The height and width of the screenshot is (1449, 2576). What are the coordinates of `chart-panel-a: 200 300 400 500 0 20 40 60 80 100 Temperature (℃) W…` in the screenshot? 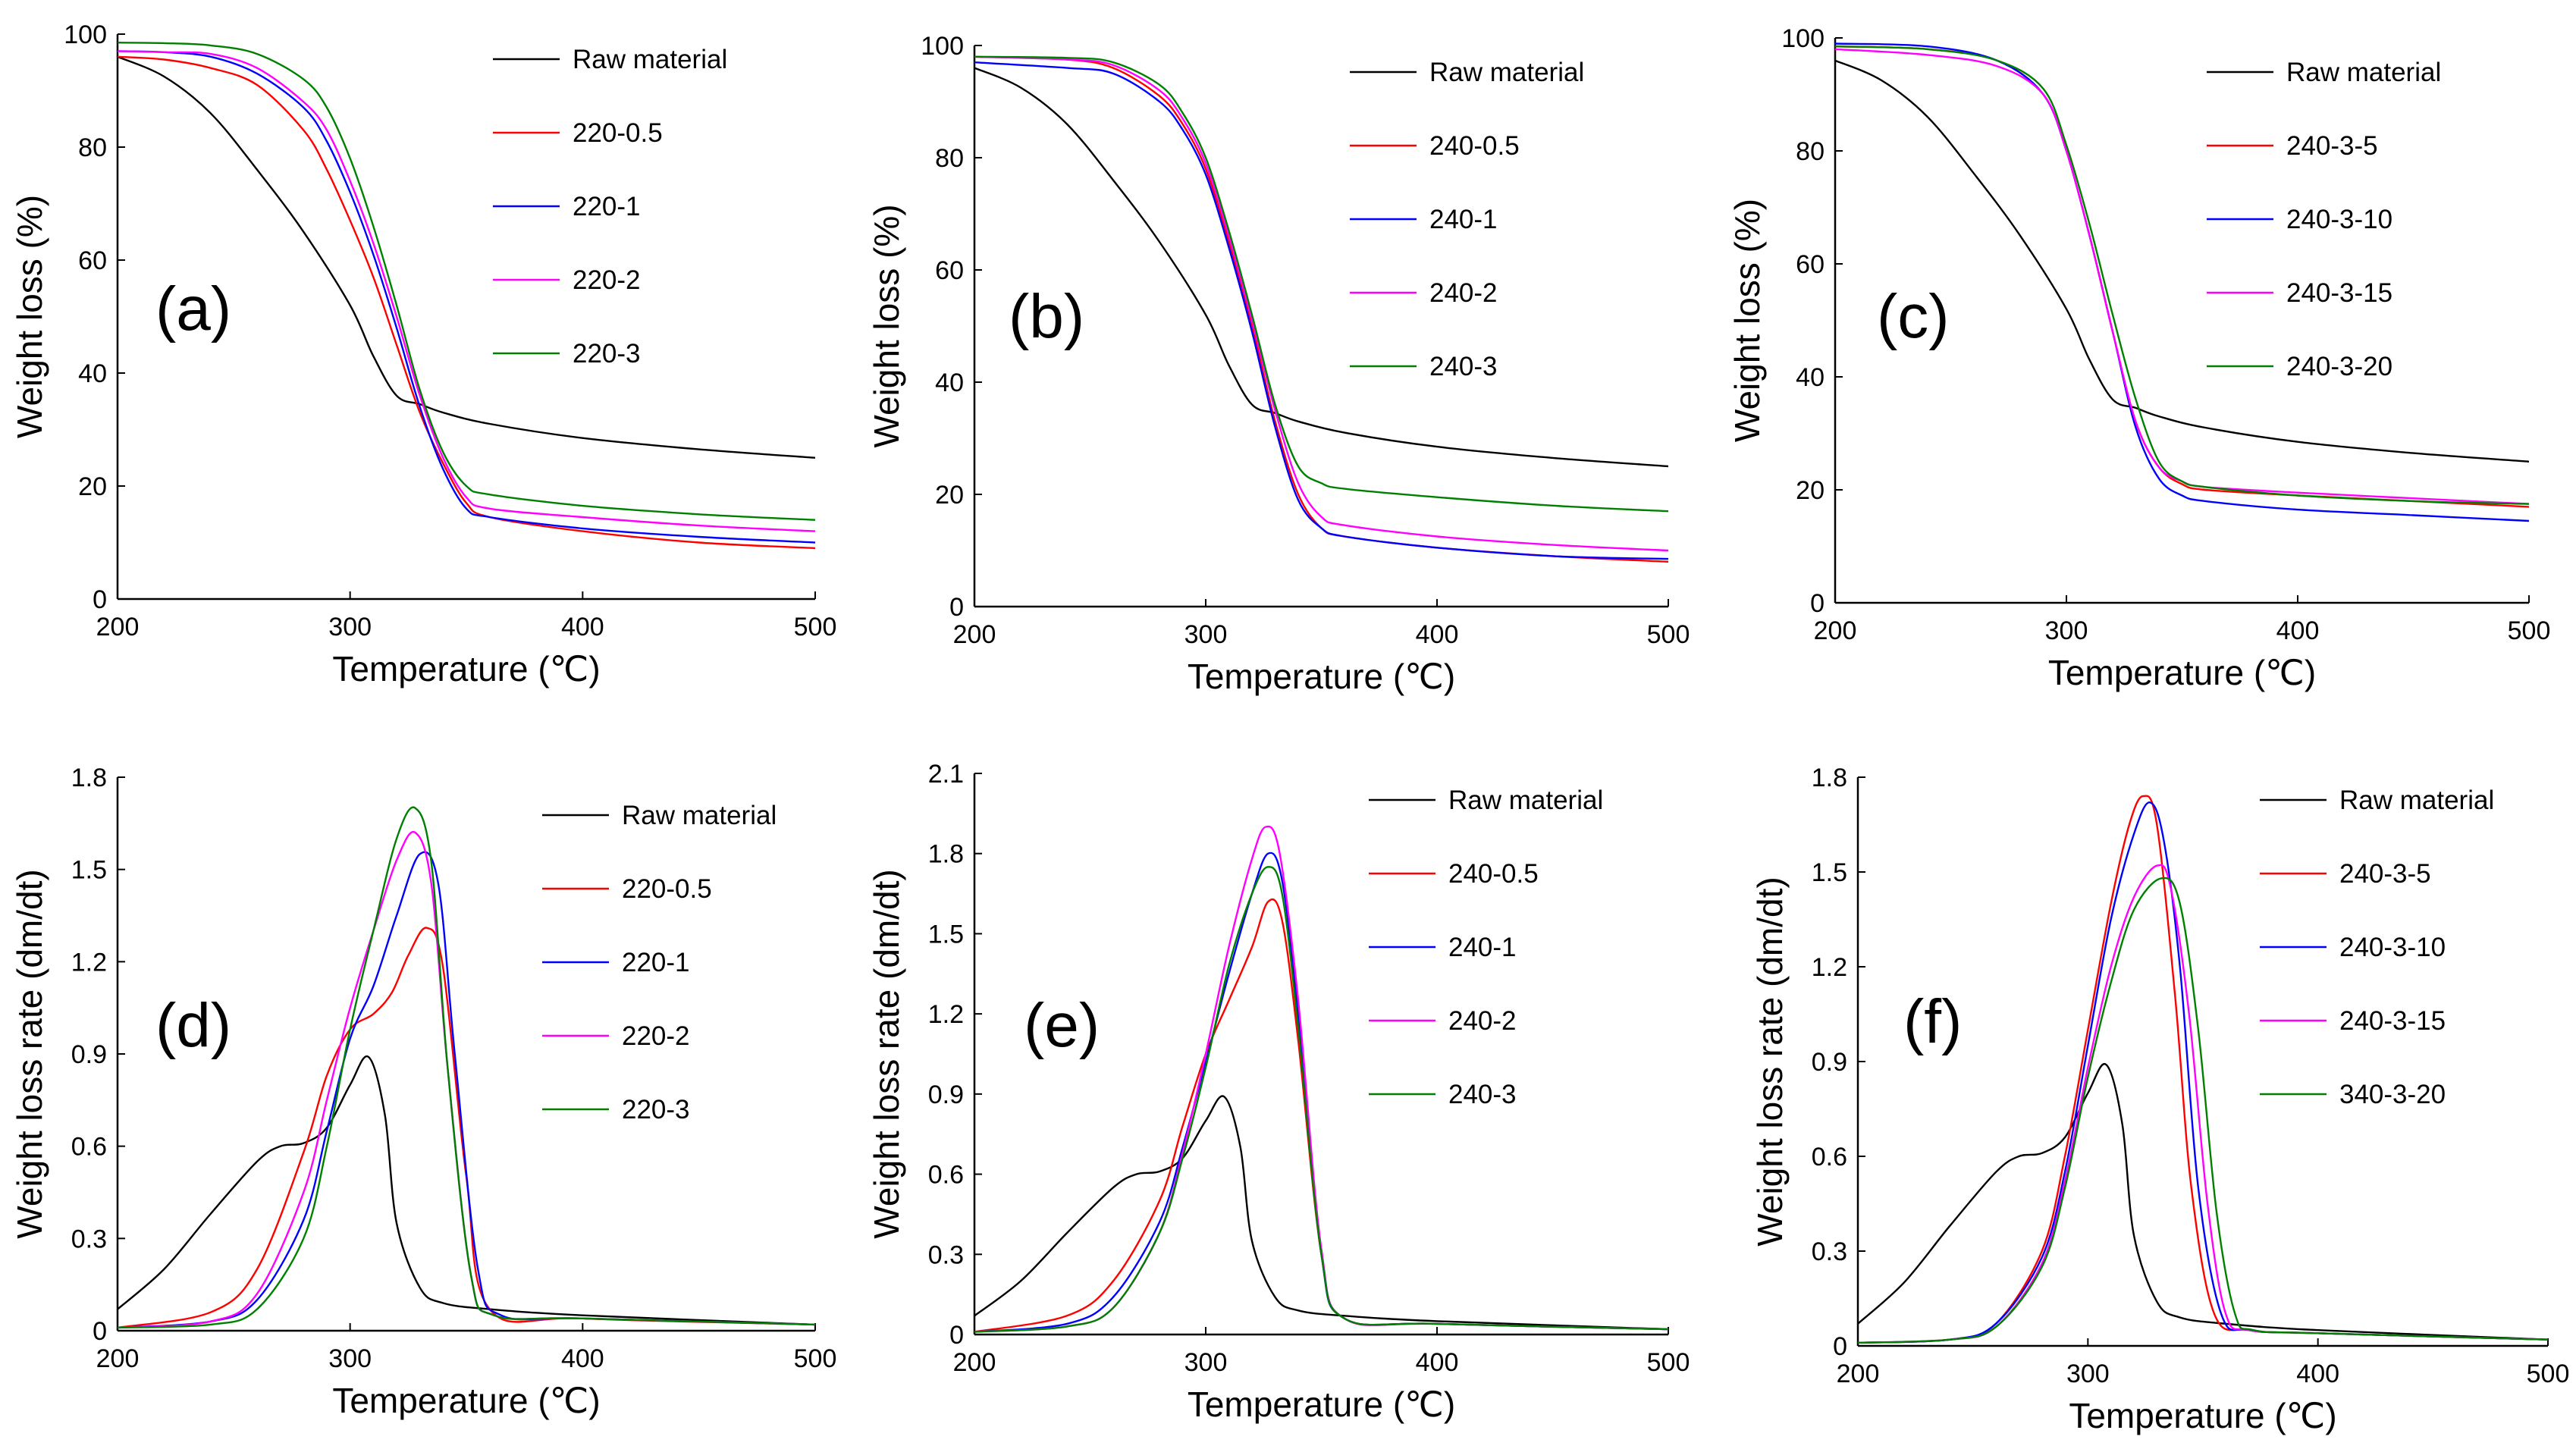 It's located at (423, 354).